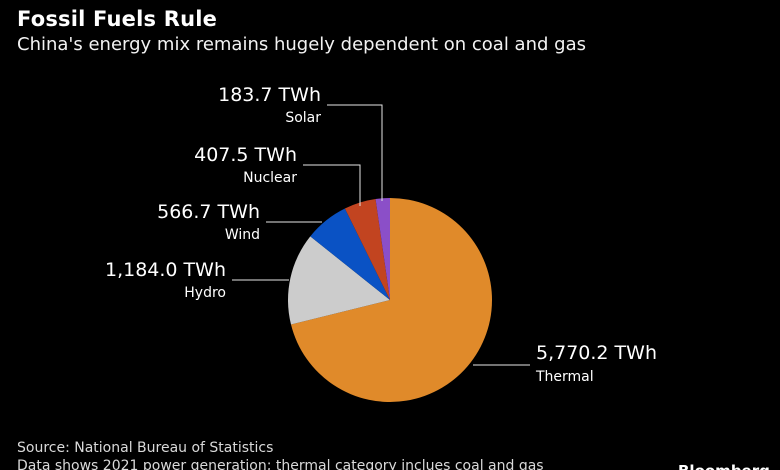  I want to click on value-label-hydro: 1,184.0 TWh, so click(165, 270).